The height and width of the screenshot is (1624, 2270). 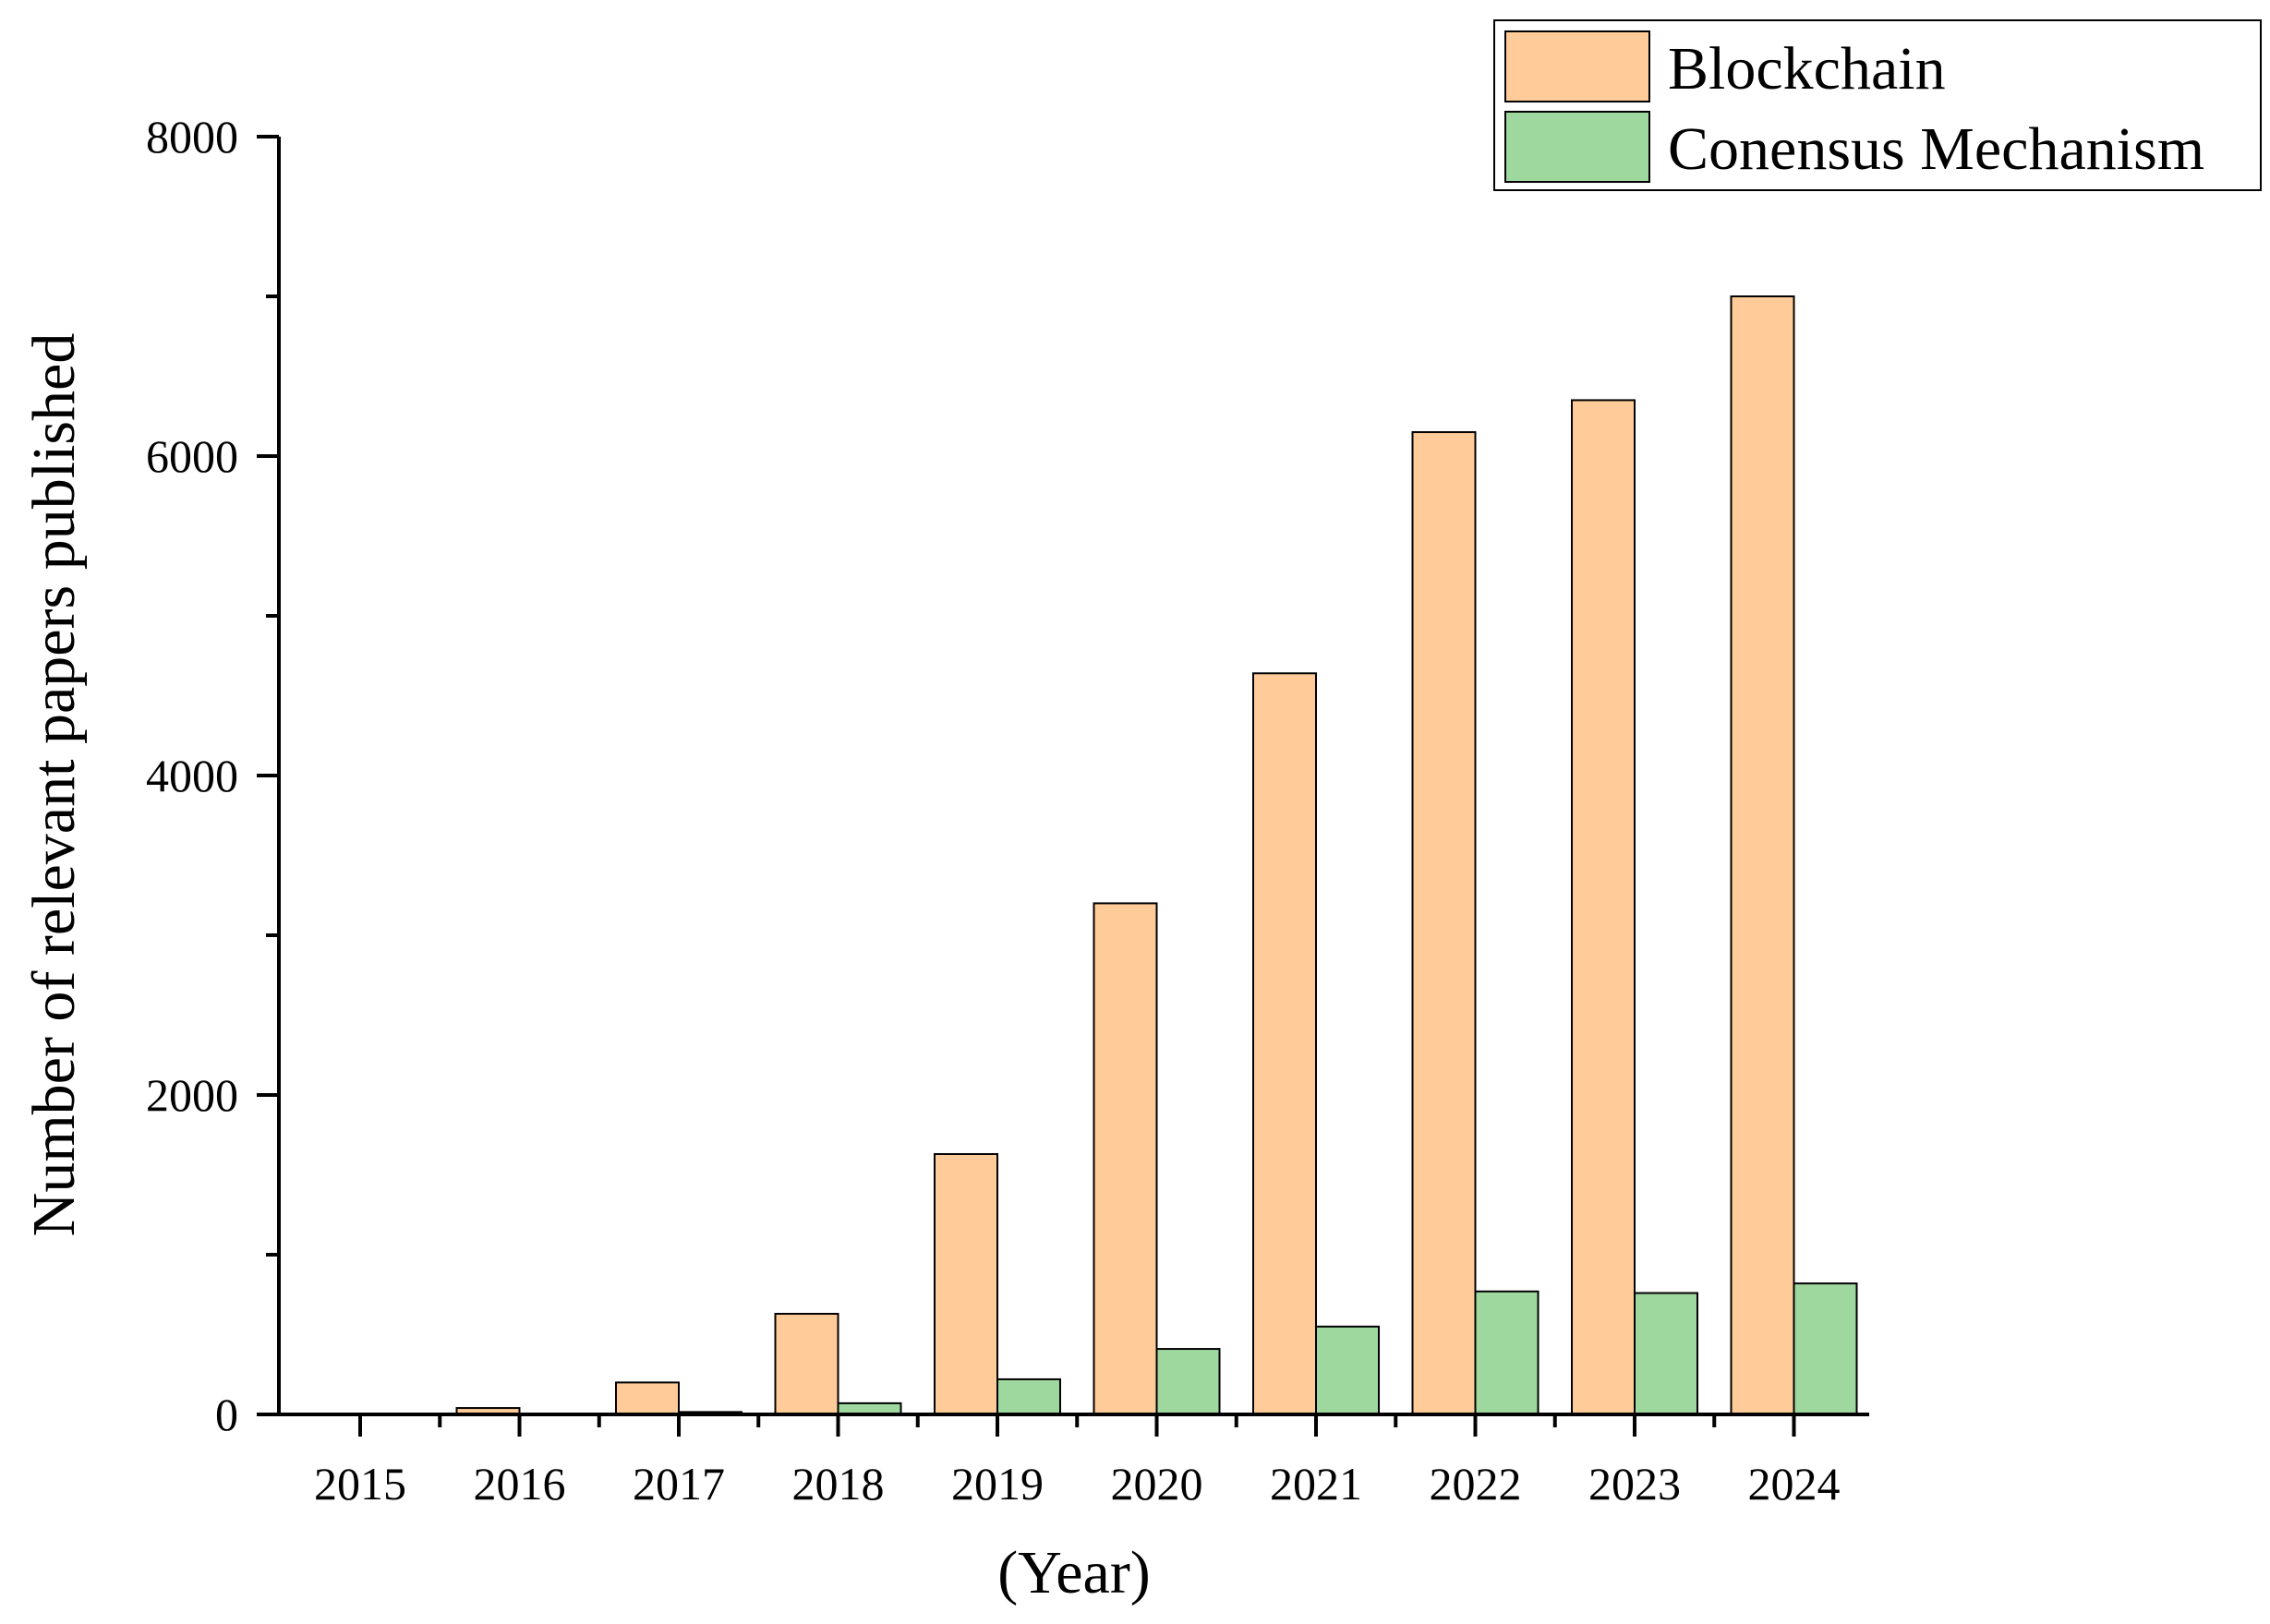 What do you see at coordinates (1507, 1353) in the screenshot?
I see `bar-conensus-mechanism-2022` at bounding box center [1507, 1353].